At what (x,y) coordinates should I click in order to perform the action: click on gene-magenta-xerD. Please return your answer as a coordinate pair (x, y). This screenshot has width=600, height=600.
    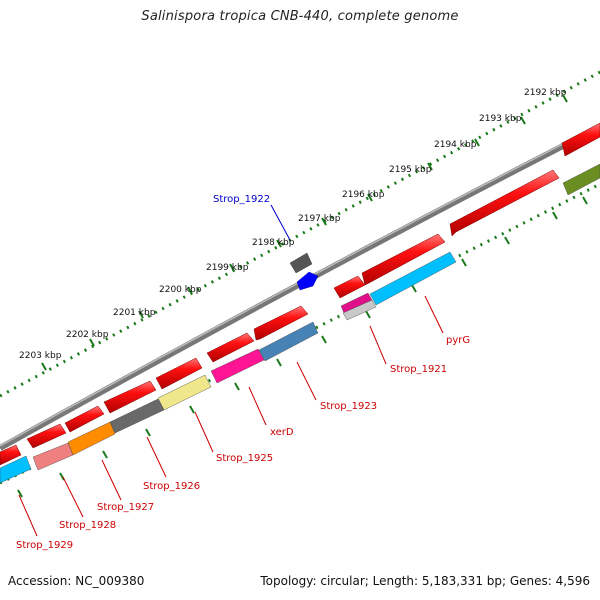
    Looking at the image, I should click on (237, 366).